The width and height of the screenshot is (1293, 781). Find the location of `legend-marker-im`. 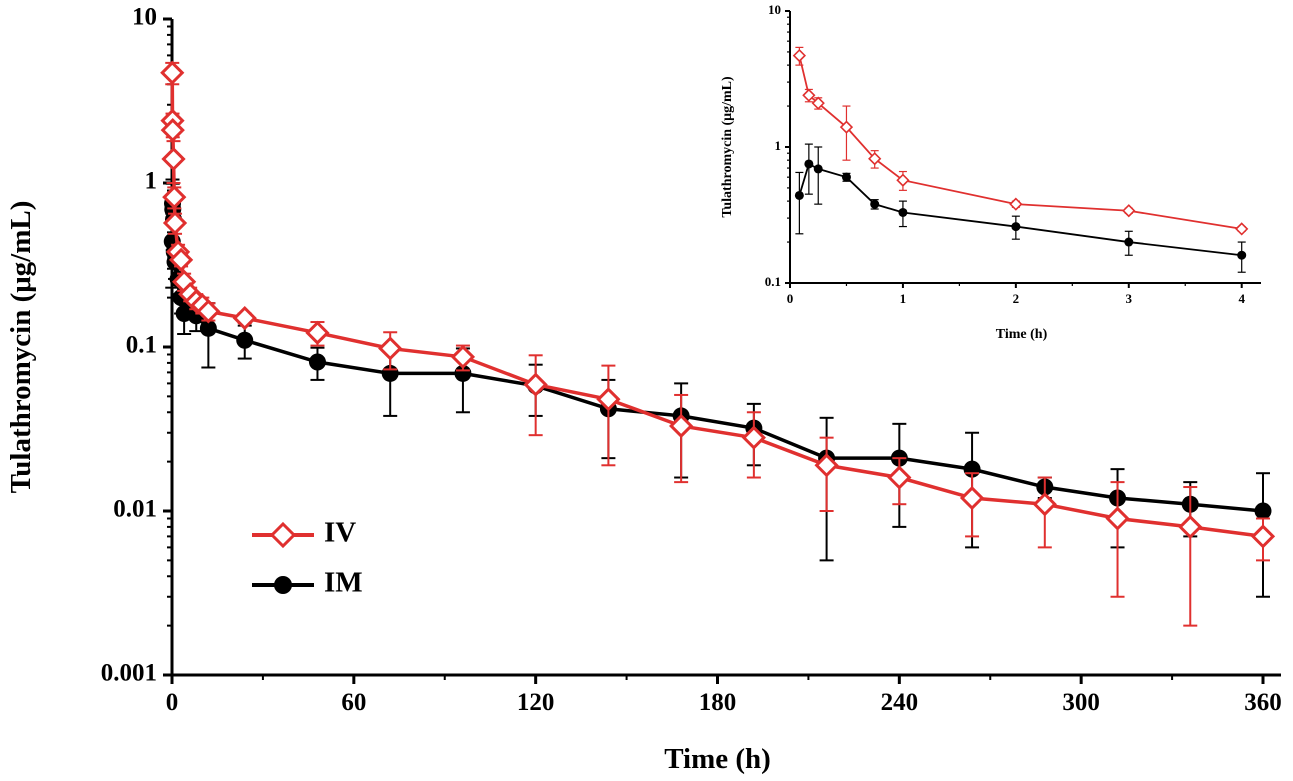

legend-marker-im is located at coordinates (283, 585).